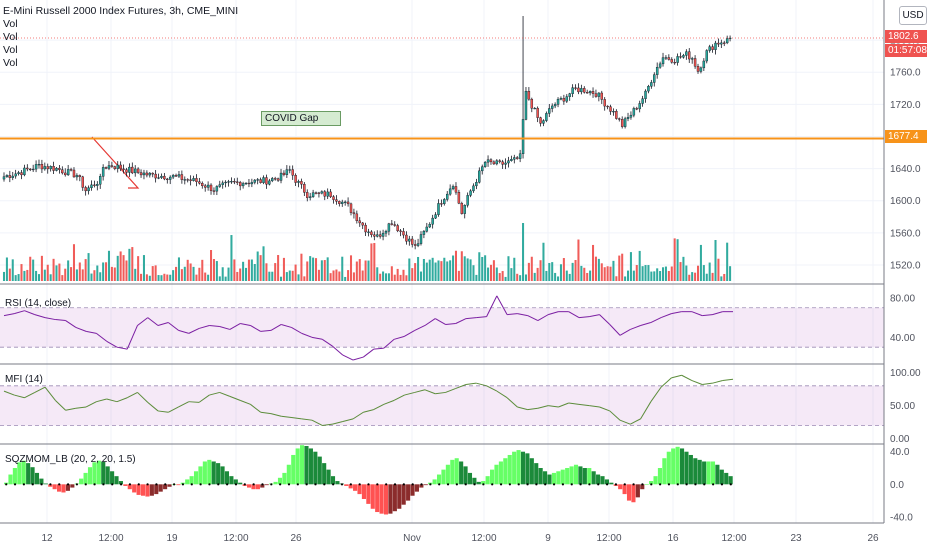 This screenshot has height=550, width=932. What do you see at coordinates (905, 169) in the screenshot?
I see `price-tick-label: 1640.0` at bounding box center [905, 169].